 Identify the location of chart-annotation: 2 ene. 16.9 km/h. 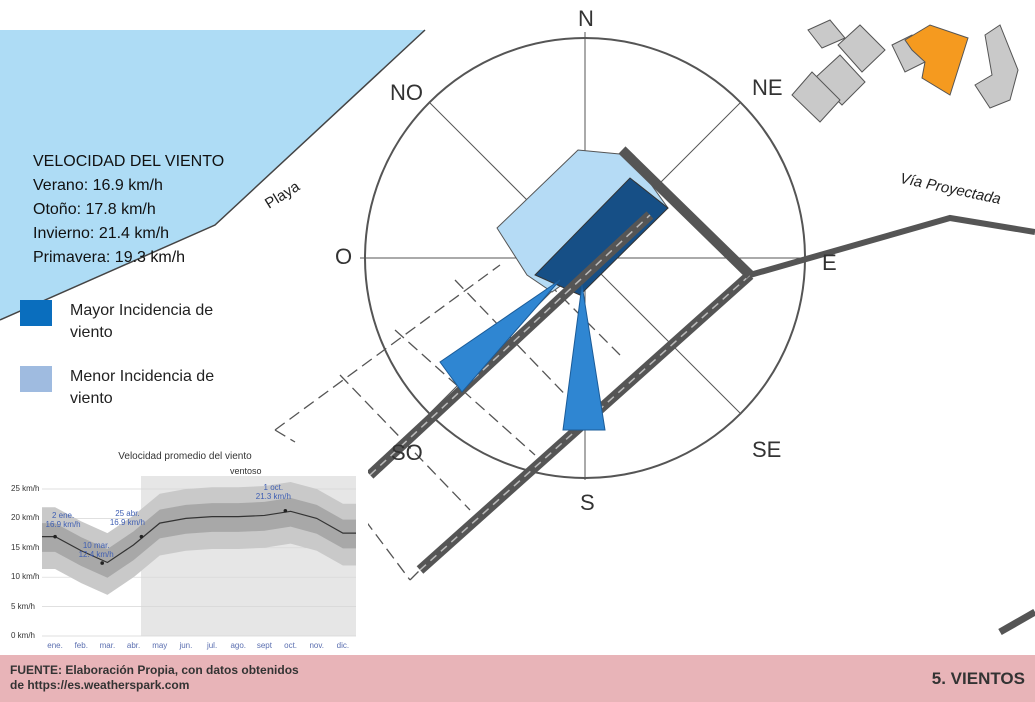
(63, 520).